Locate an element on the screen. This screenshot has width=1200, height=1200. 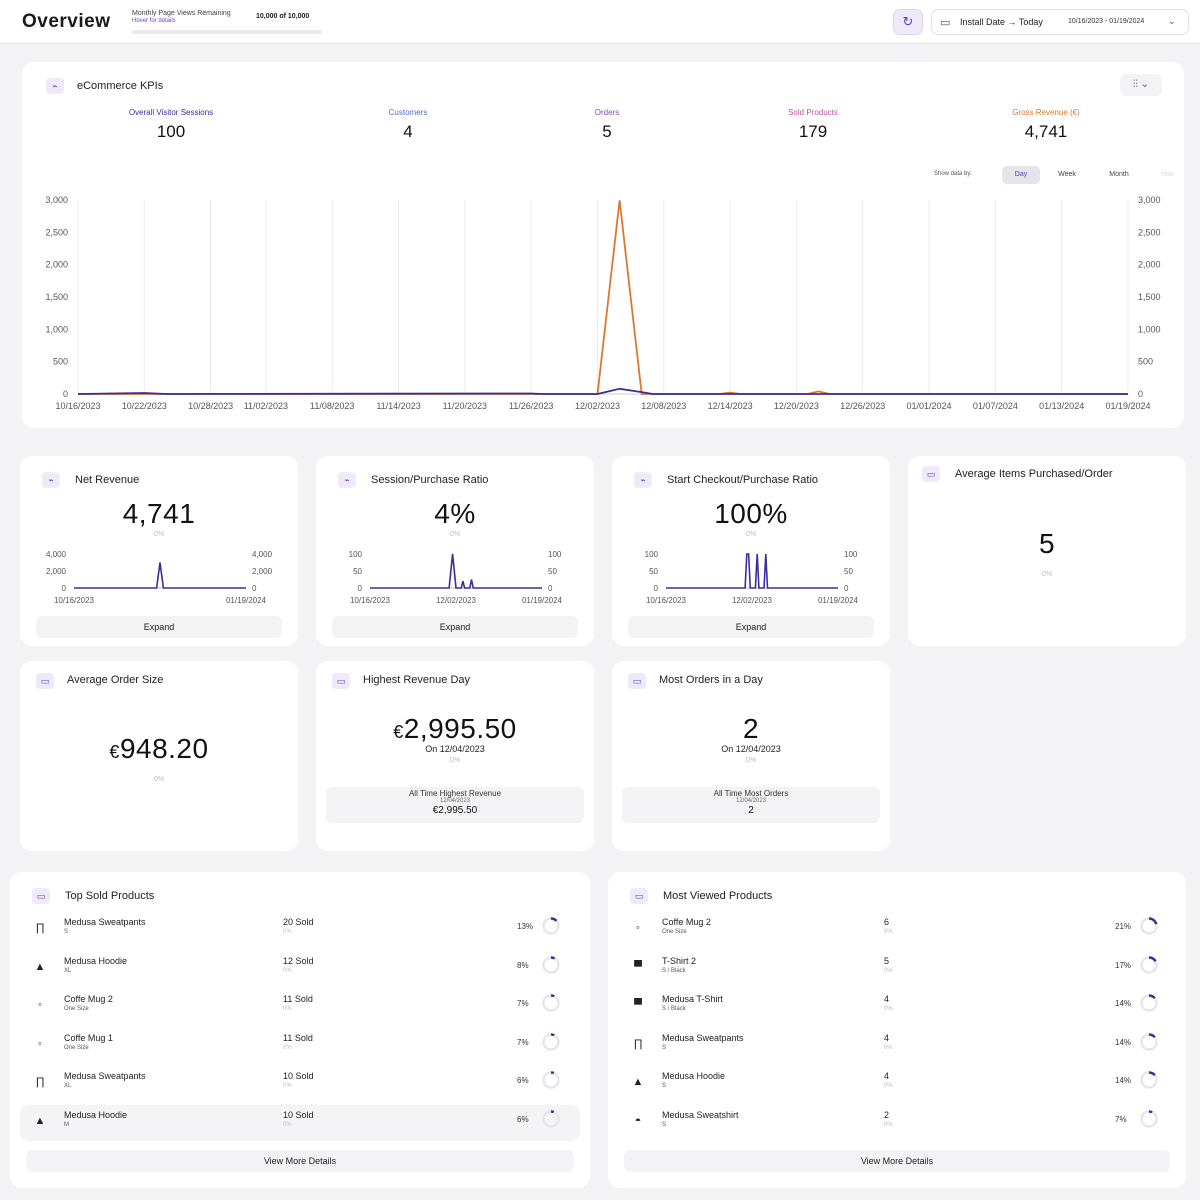
show-data-toggle: Show data by: Day Week Month Year is located at coordinates (1059, 176).